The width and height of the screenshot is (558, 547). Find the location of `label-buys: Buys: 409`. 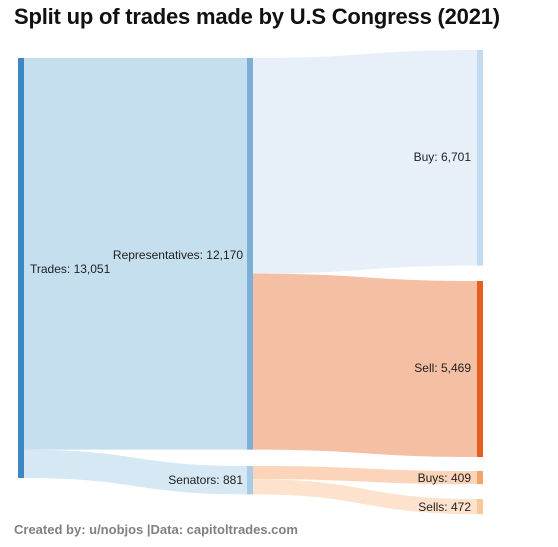

label-buys: Buys: 409 is located at coordinates (445, 478).